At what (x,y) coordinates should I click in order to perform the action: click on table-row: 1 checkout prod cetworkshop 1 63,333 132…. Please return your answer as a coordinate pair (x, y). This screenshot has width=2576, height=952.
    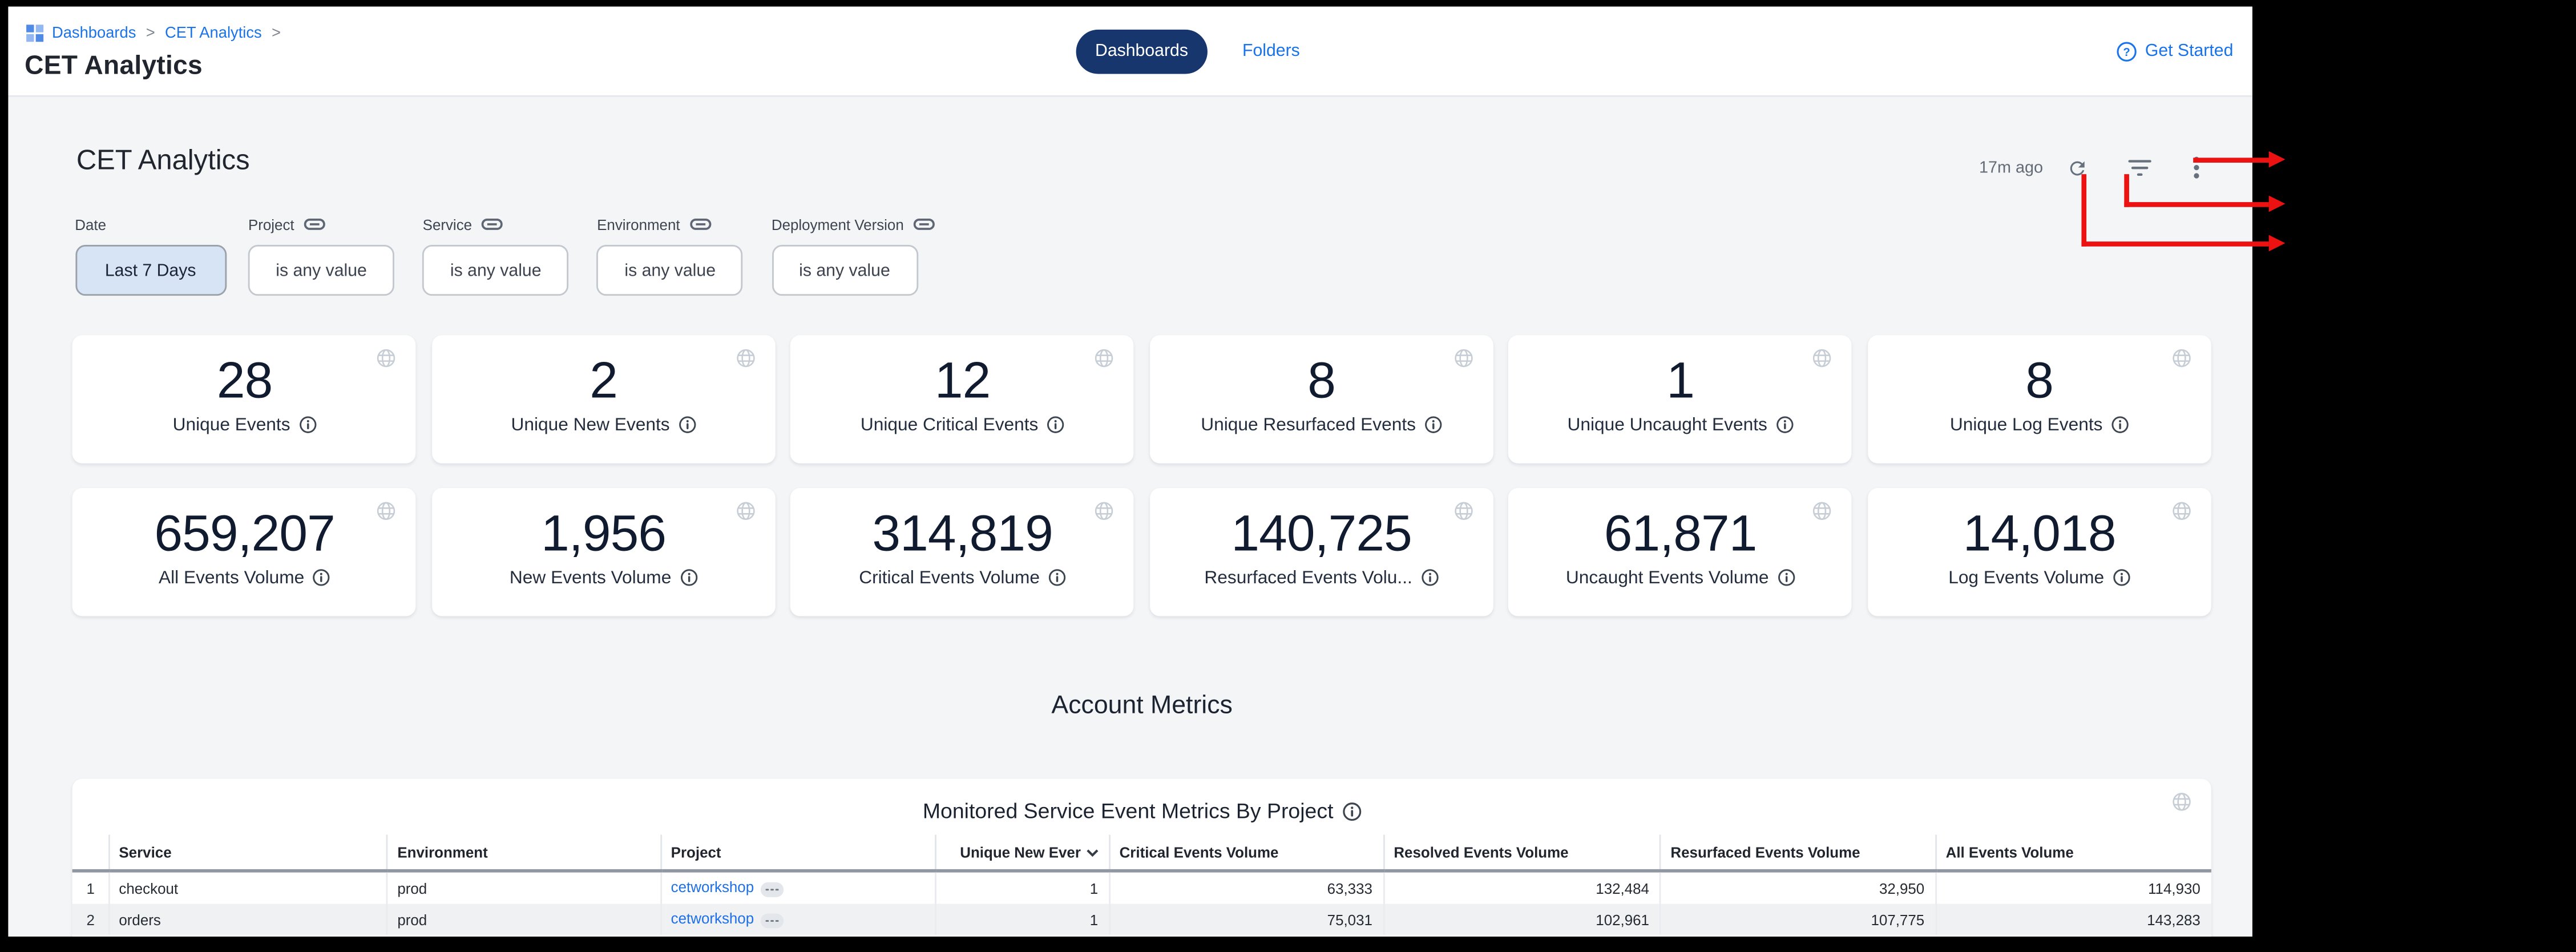
    Looking at the image, I should click on (1141, 888).